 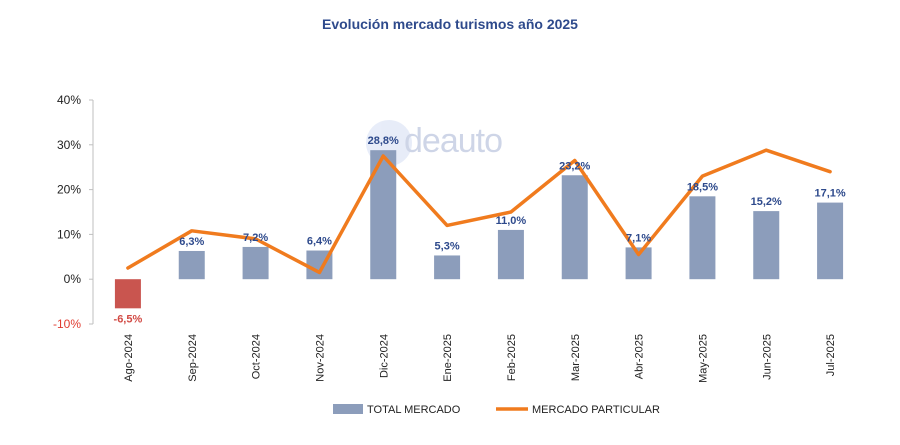 What do you see at coordinates (414, 410) in the screenshot?
I see `legend-label-total-mercado: TOTAL MERCADO` at bounding box center [414, 410].